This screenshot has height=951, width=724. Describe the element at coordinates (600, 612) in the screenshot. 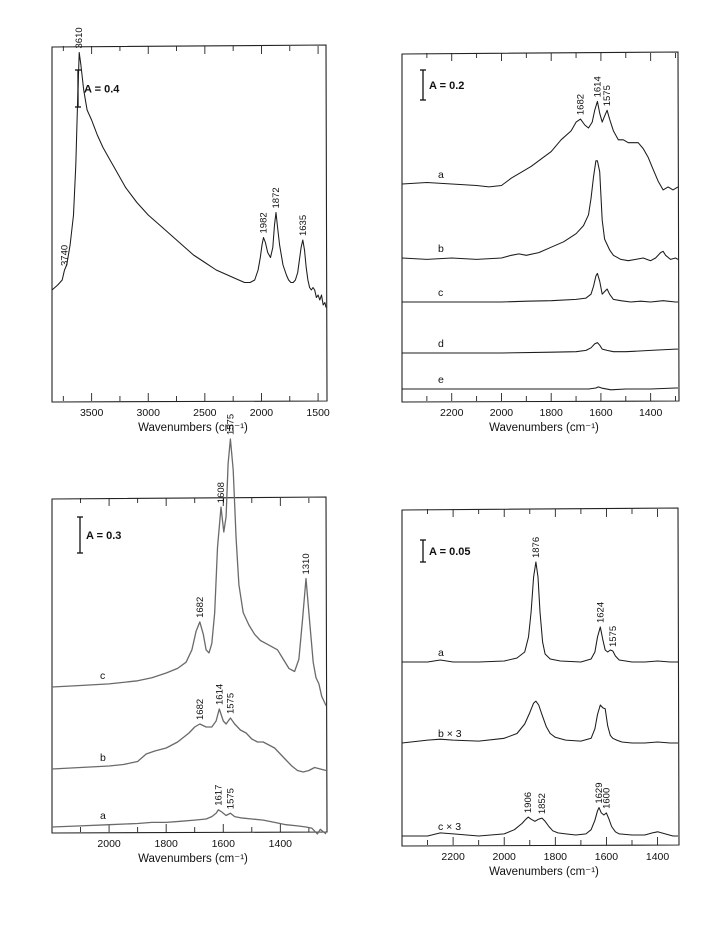

I see `peak-label: 1624` at that location.